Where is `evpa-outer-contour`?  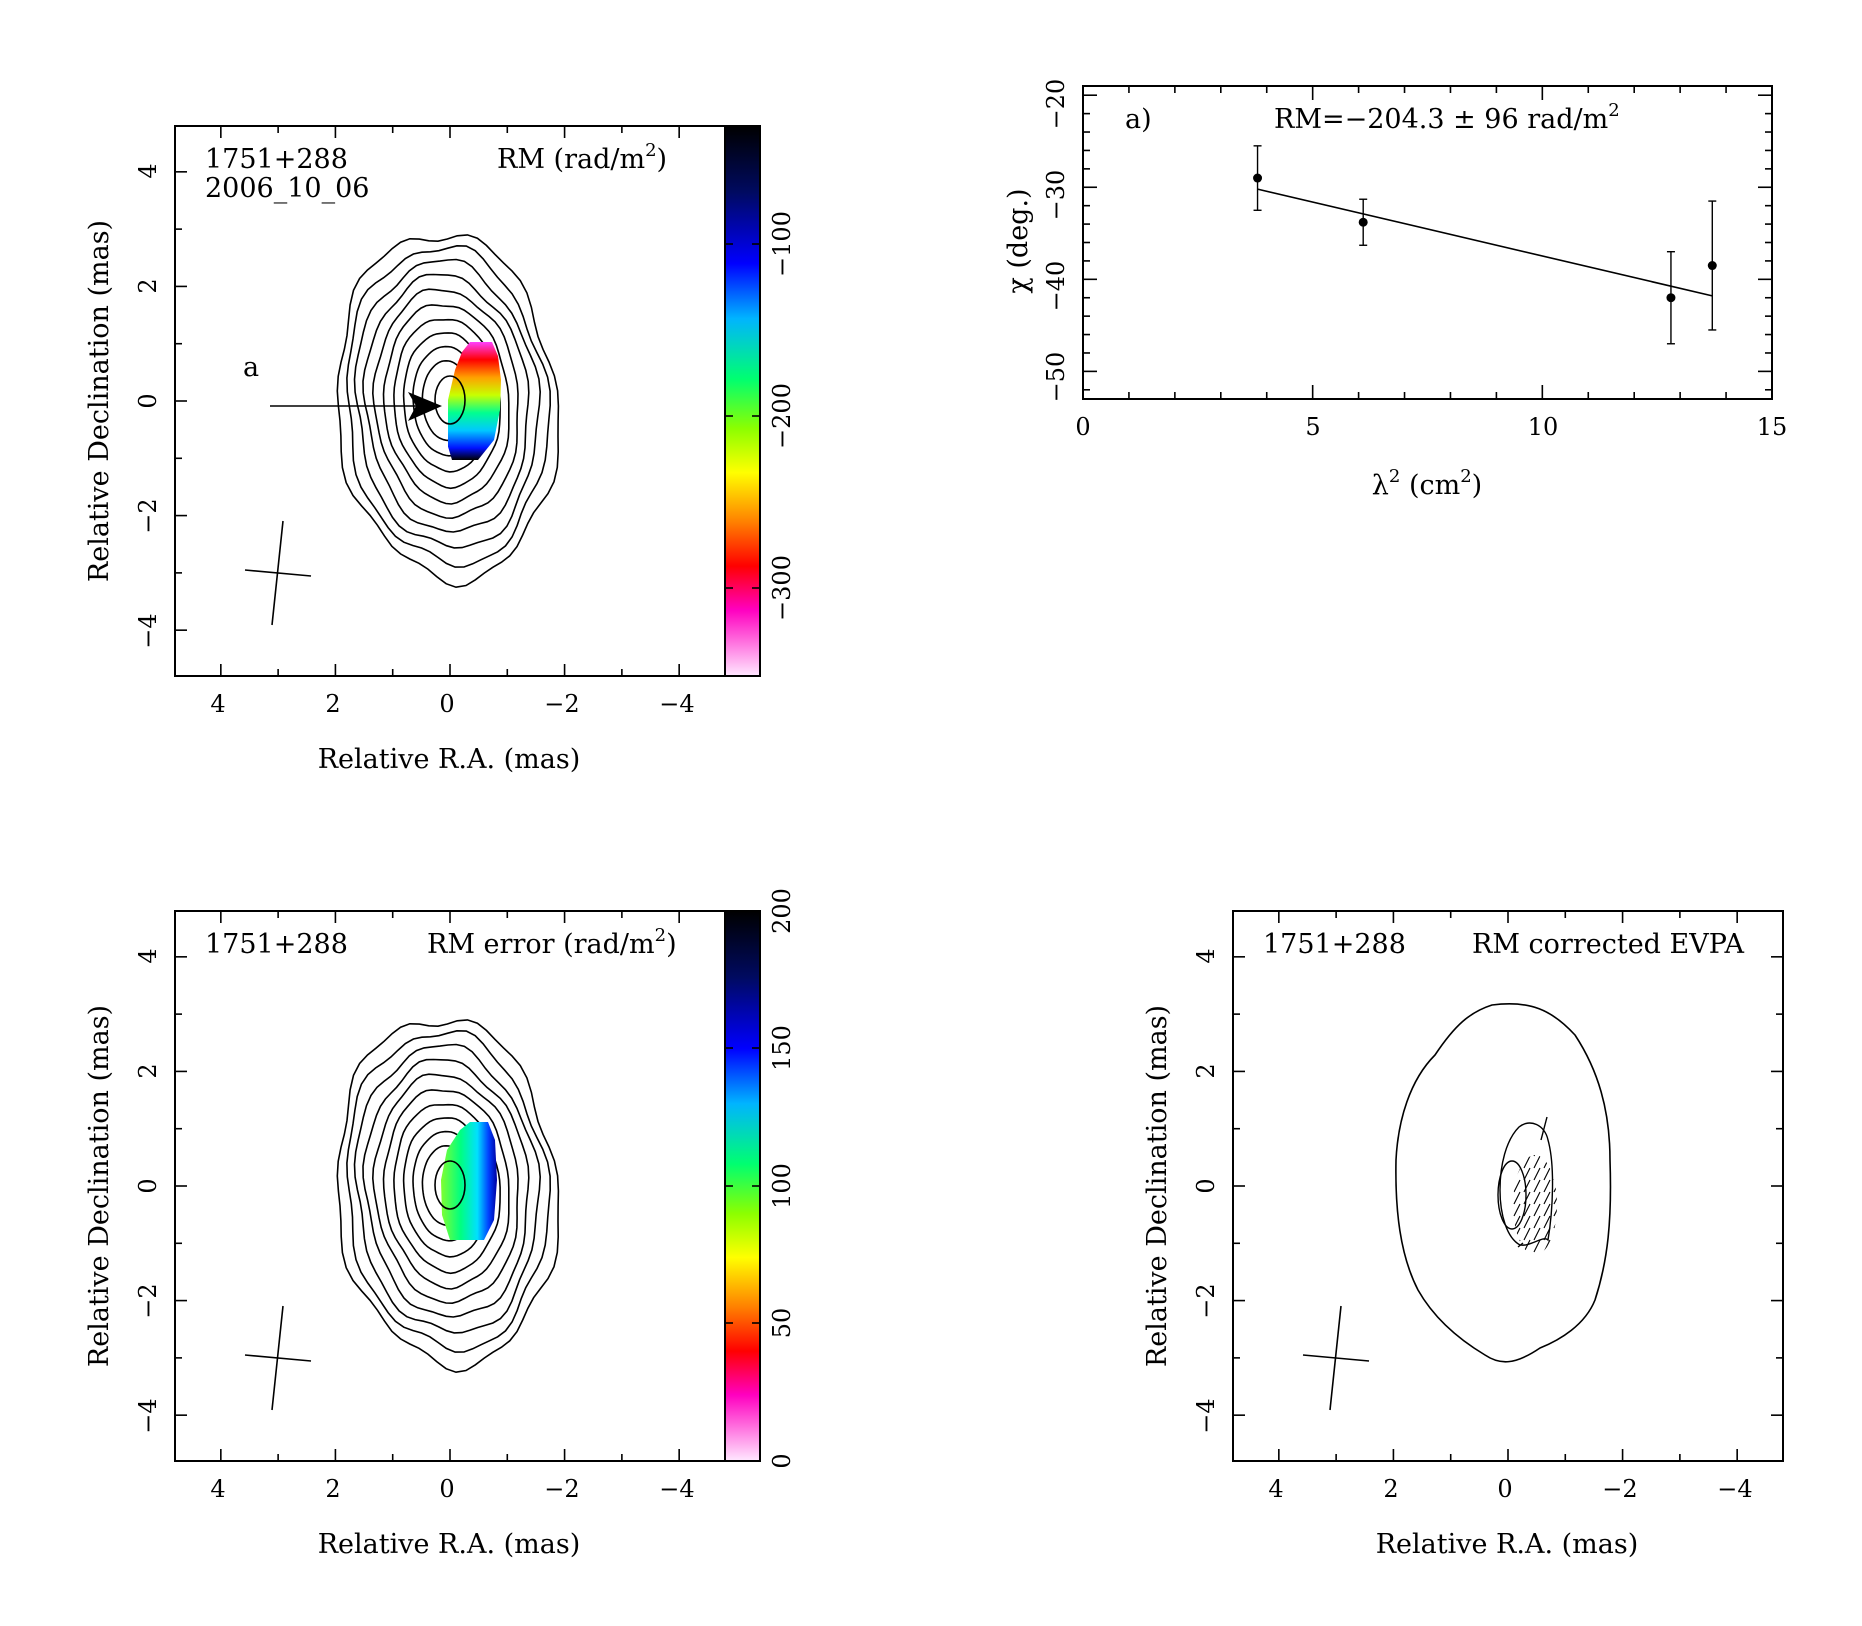 evpa-outer-contour is located at coordinates (1503, 1183).